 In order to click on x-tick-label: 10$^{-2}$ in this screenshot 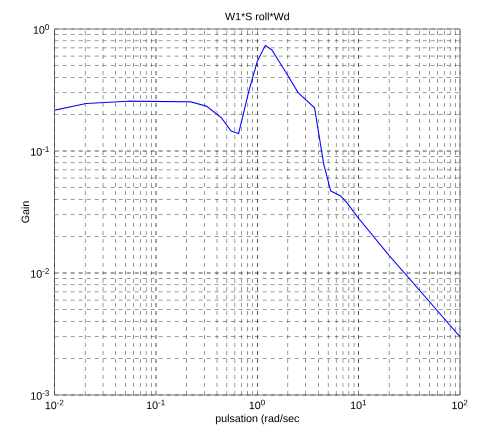, I will do `click(55, 405)`.